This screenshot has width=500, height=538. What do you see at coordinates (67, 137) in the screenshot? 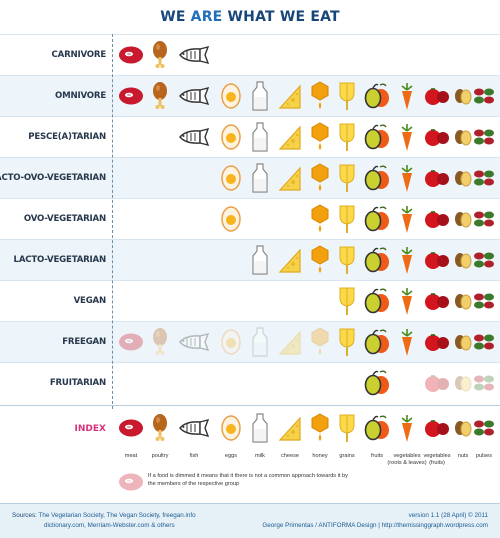
I see `diet-label: PESCE(A)TARIAN` at bounding box center [67, 137].